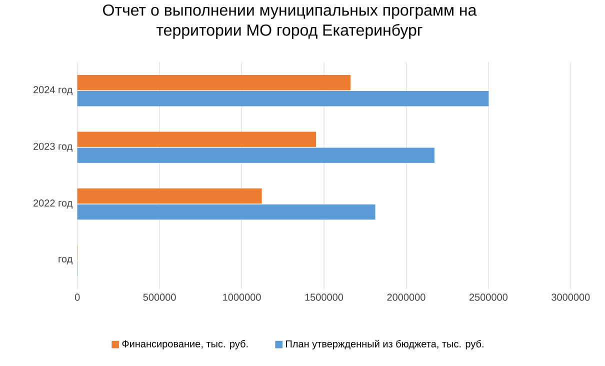 The image size is (605, 366). Describe the element at coordinates (53, 90) in the screenshot. I see `y-tick-label: 2024 год` at that location.